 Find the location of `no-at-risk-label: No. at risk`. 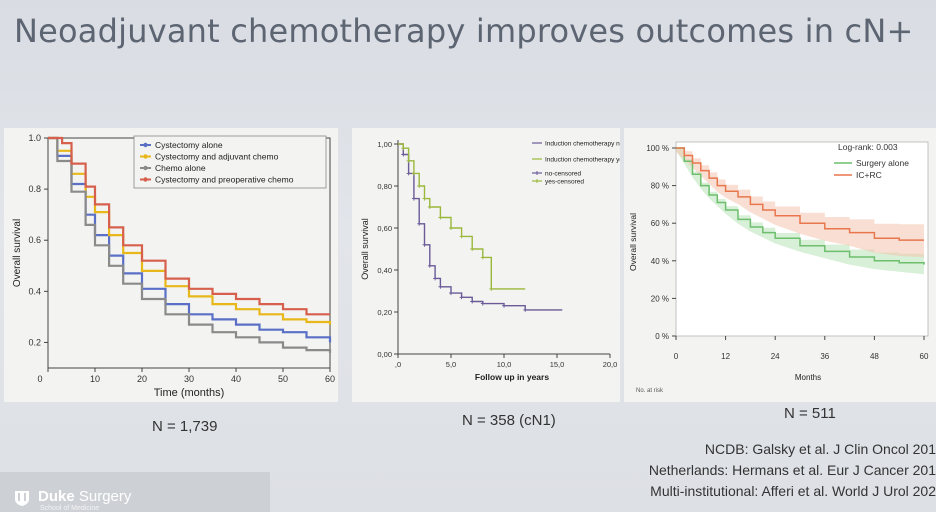

no-at-risk-label: No. at risk is located at coordinates (650, 391).